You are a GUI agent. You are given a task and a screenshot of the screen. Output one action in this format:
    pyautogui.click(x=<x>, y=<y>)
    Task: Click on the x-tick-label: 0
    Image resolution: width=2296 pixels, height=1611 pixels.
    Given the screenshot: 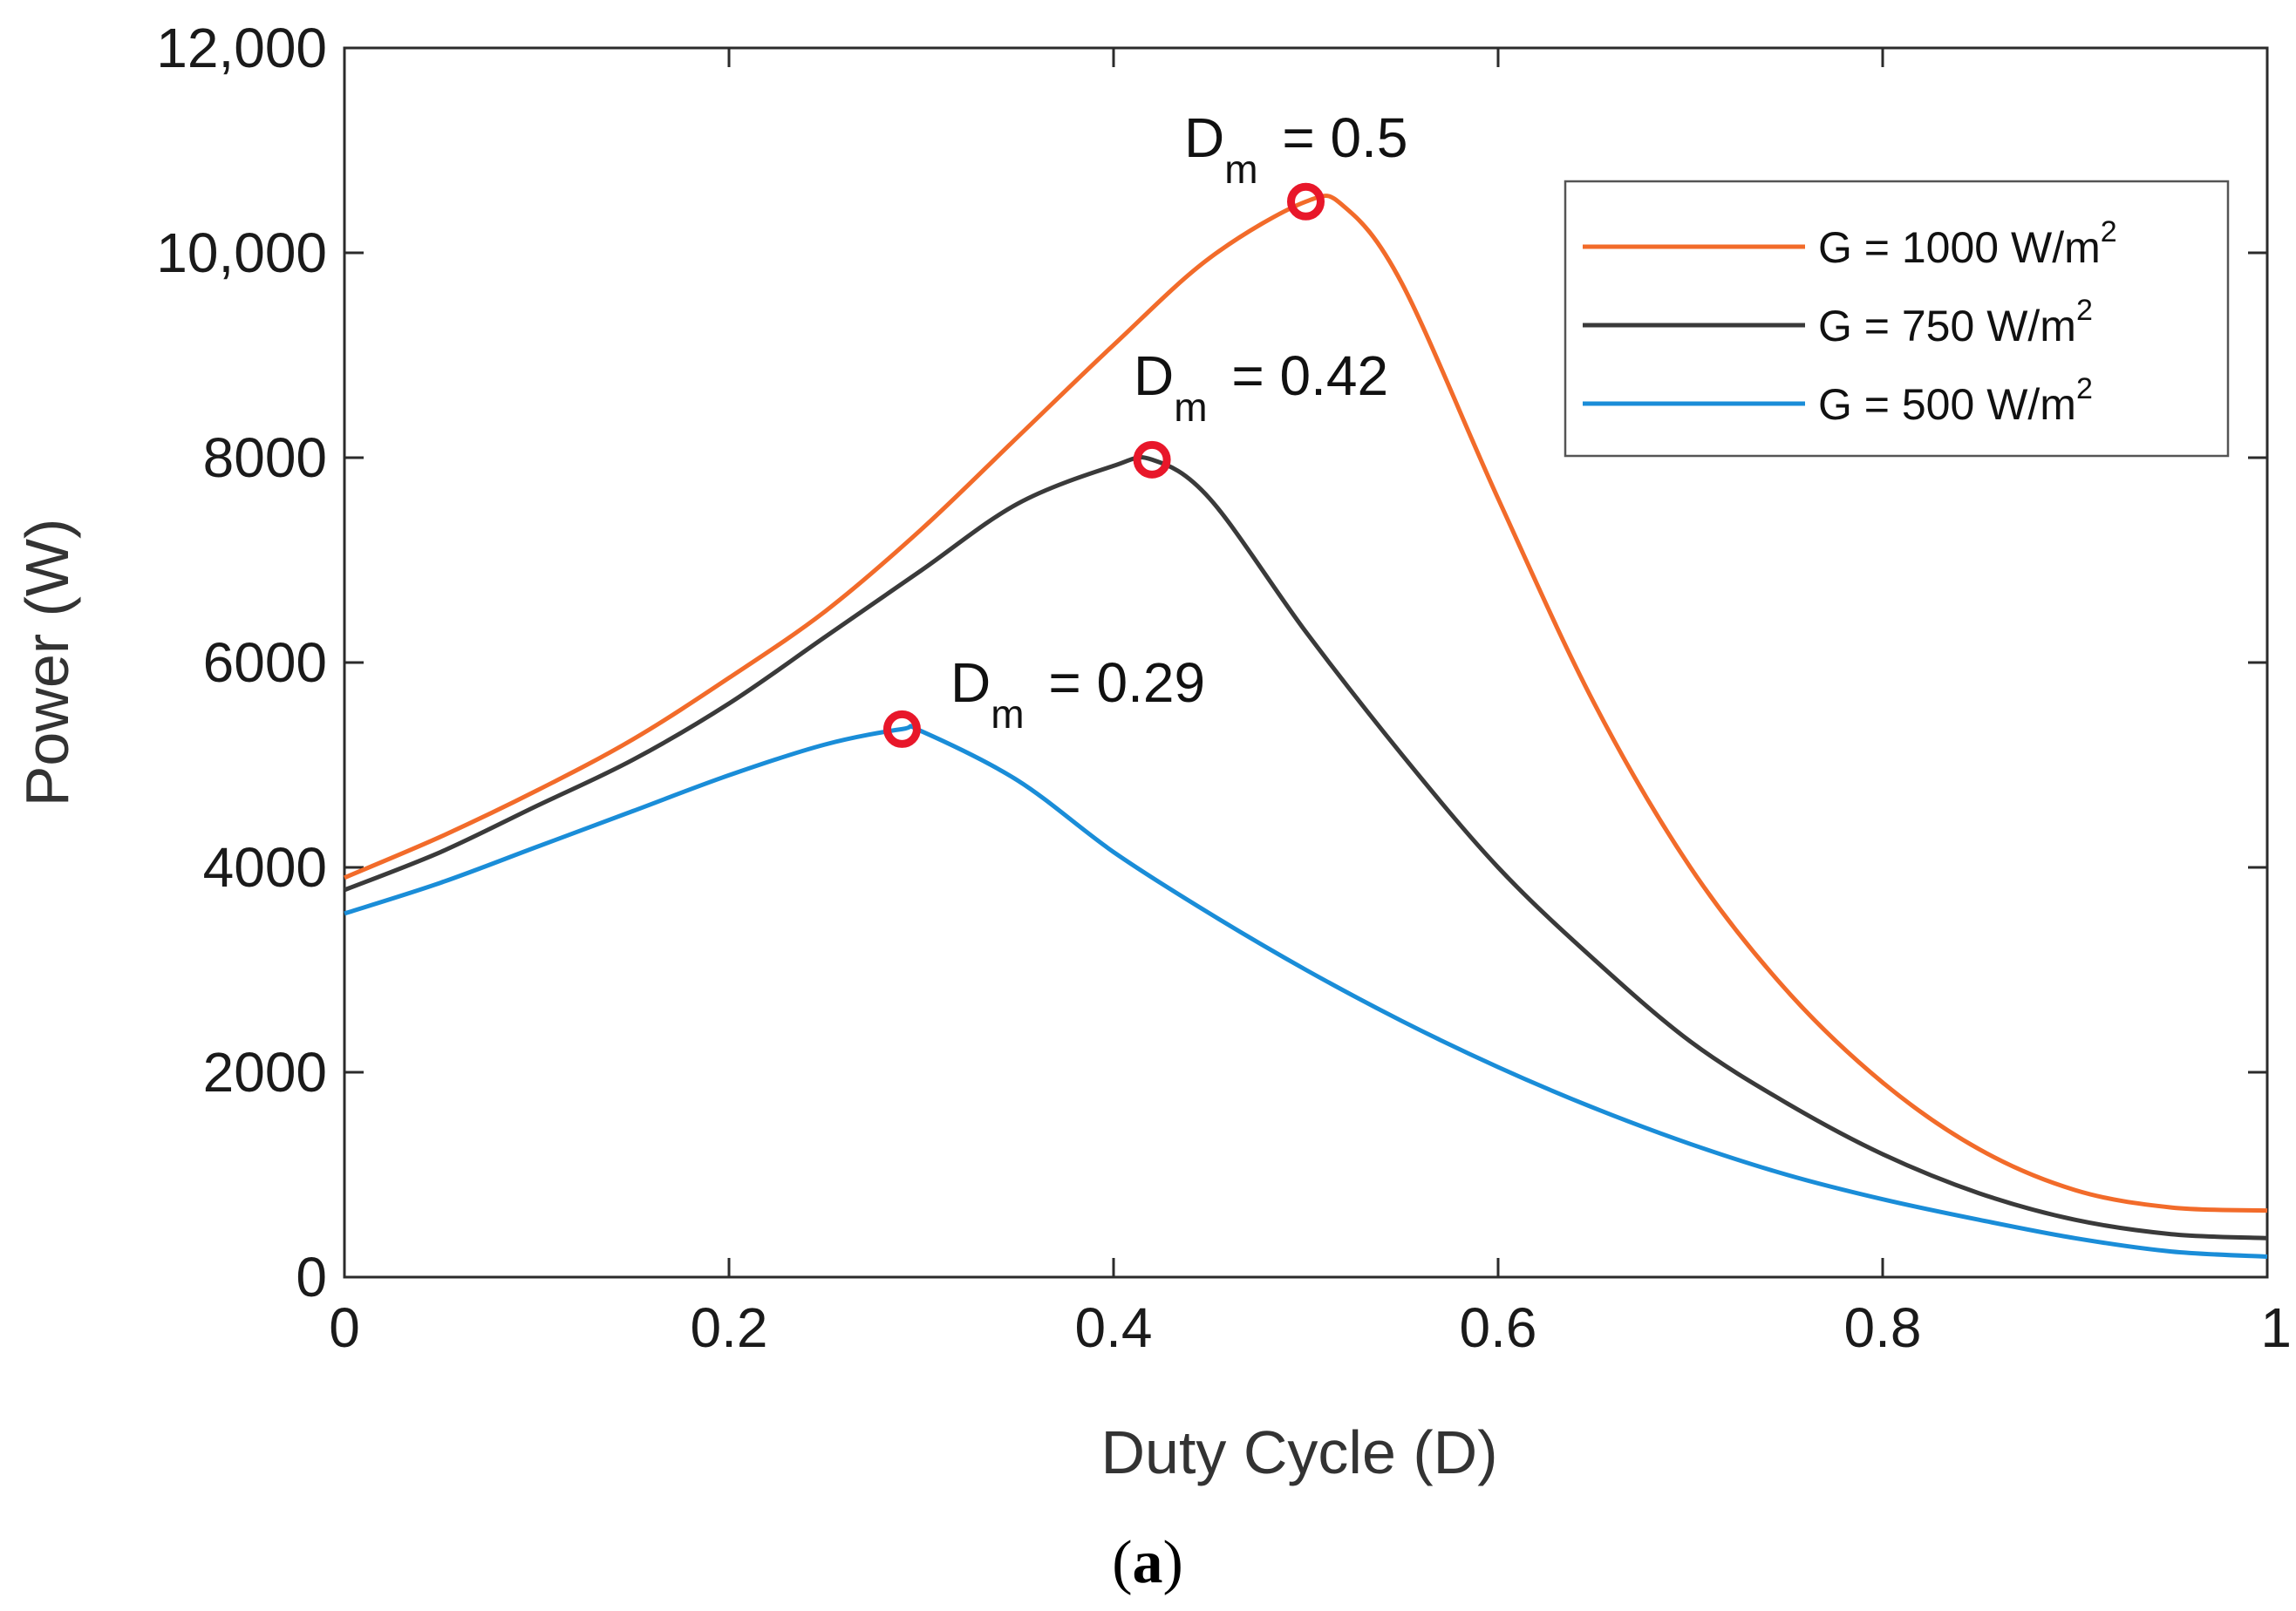 What is the action you would take?
    pyautogui.click(x=344, y=1327)
    